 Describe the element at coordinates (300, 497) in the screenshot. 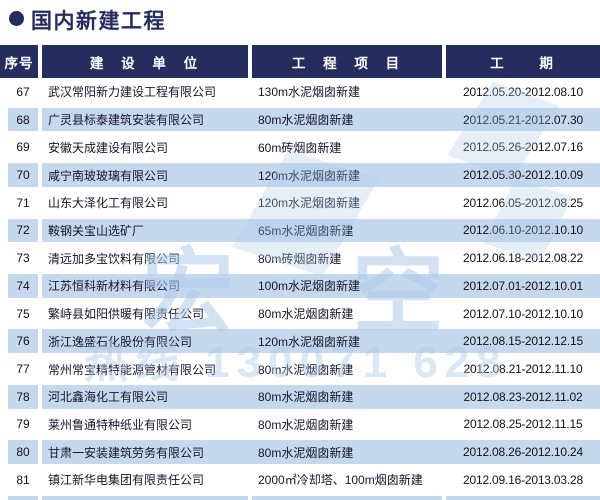

I see `cutoff-row-sliver` at that location.